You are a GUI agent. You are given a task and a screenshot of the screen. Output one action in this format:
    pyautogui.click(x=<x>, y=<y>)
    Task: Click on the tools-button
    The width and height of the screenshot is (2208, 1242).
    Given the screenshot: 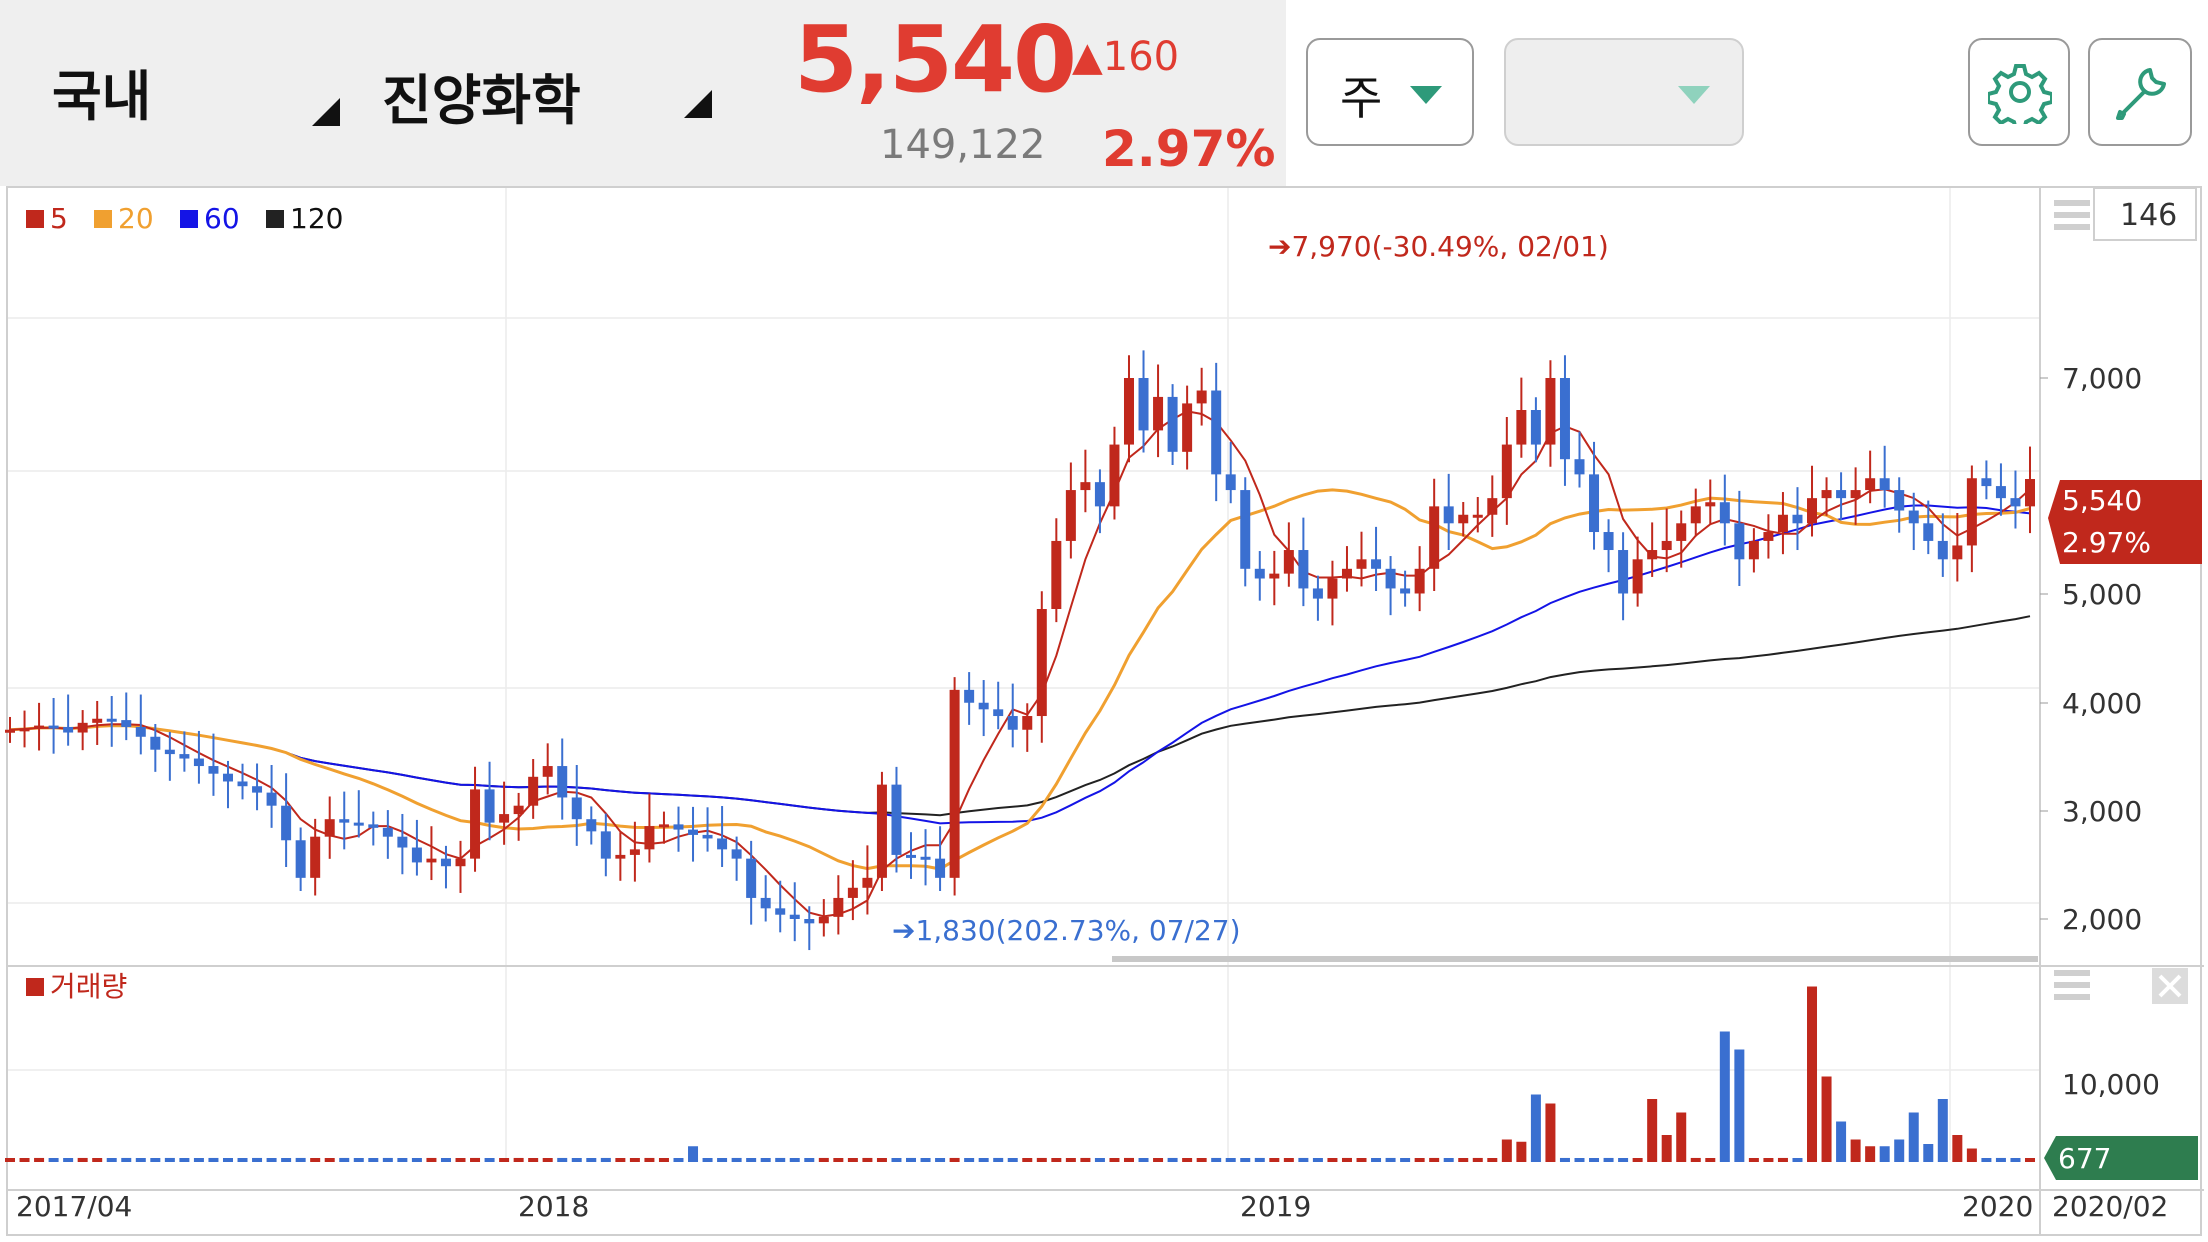 What is the action you would take?
    pyautogui.click(x=2140, y=92)
    